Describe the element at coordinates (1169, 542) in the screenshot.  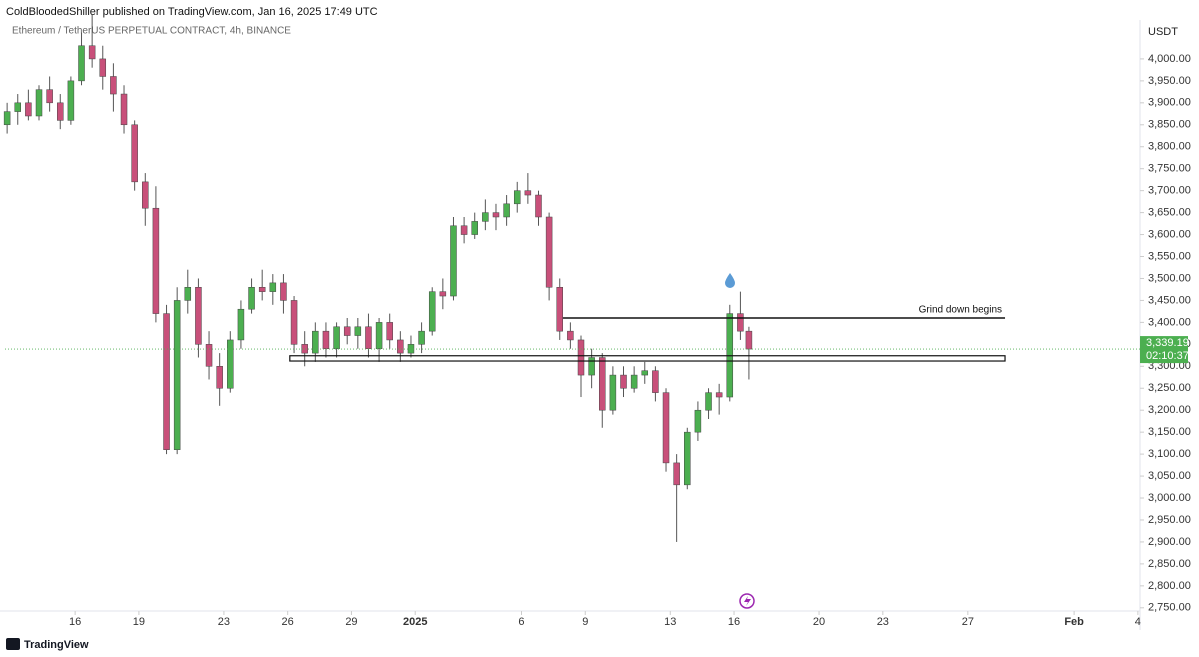
I see `y-tick-label: 2,900.00` at that location.